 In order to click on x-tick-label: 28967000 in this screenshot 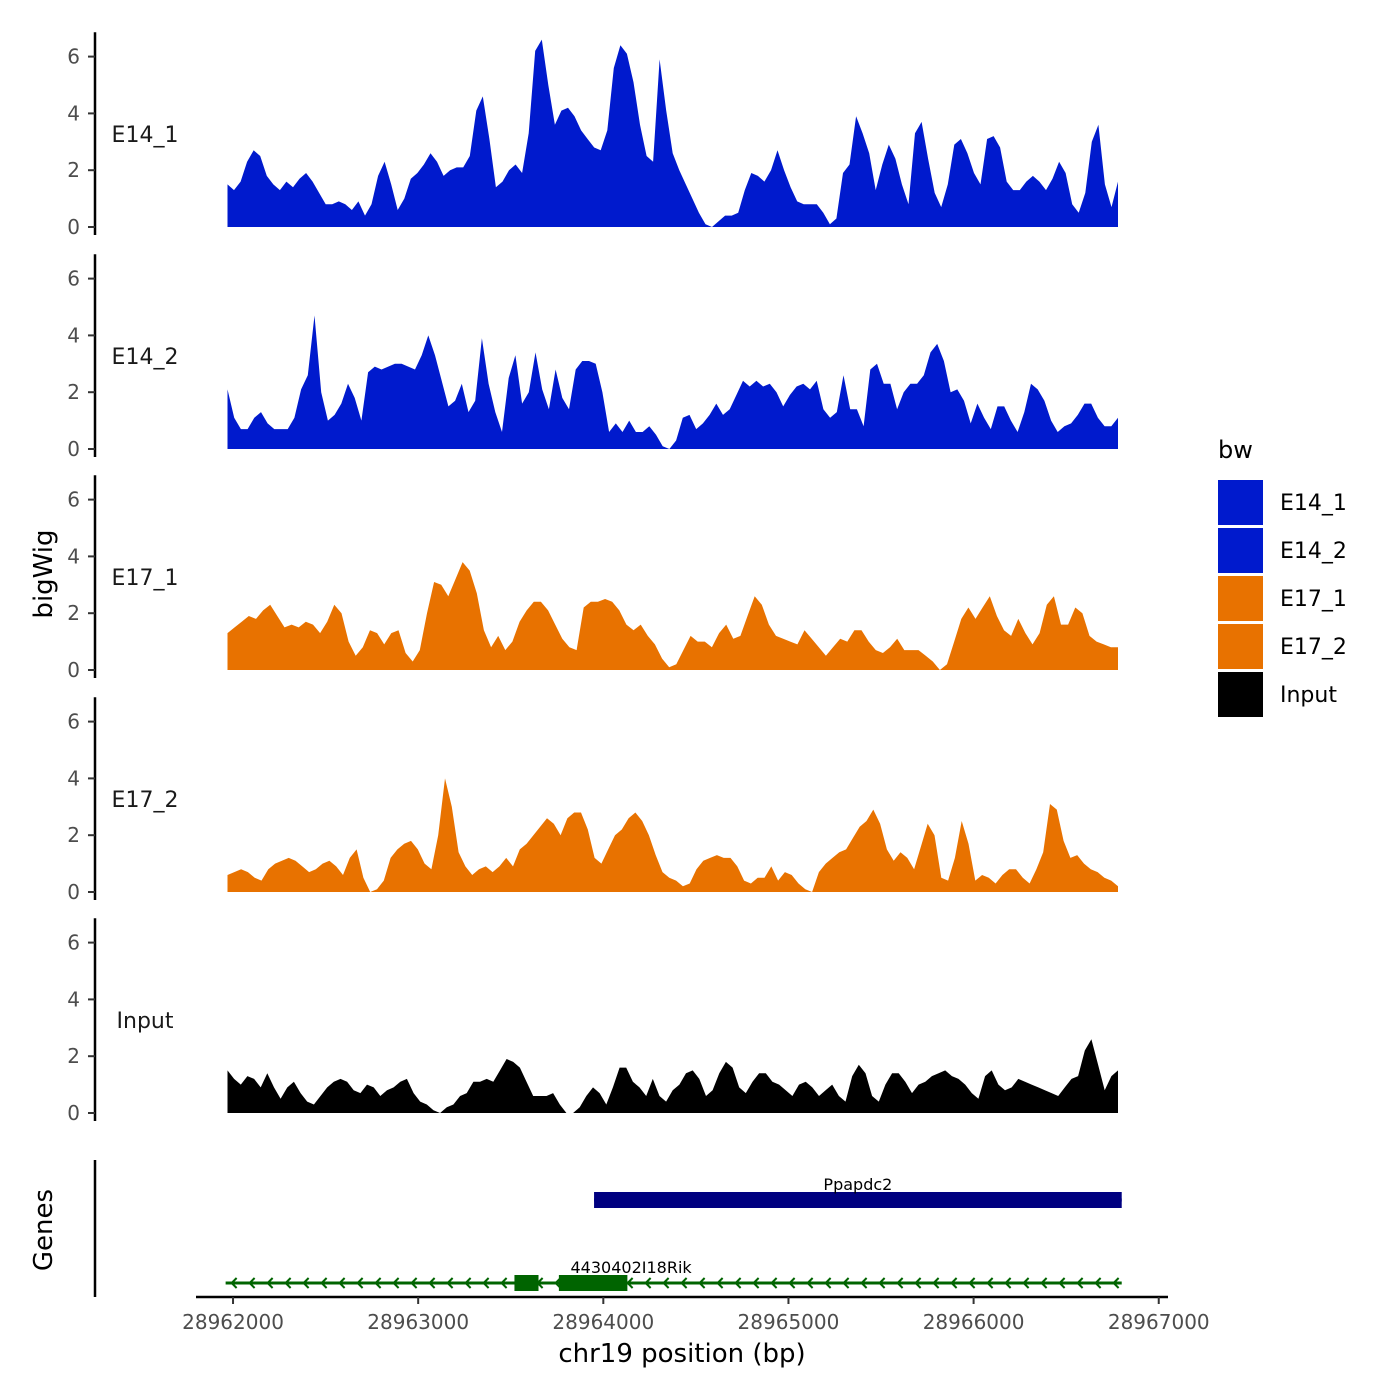, I will do `click(1159, 1322)`.